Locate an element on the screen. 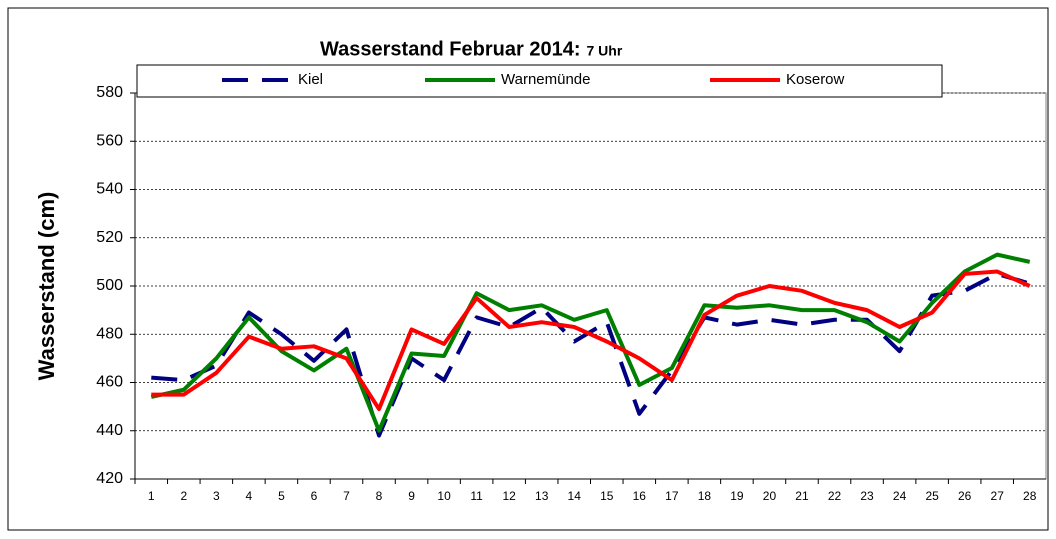 The image size is (1056, 539). x-tick-label: 13 is located at coordinates (542, 496).